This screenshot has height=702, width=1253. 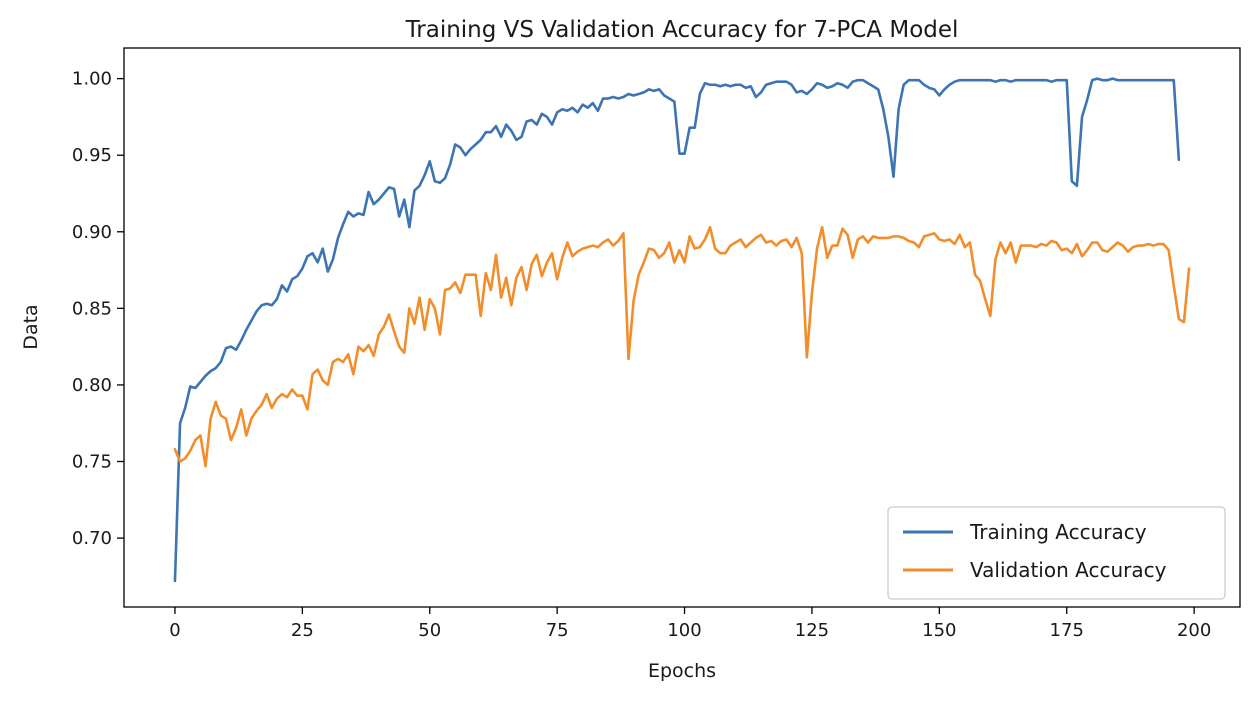 What do you see at coordinates (31, 326) in the screenshot?
I see `y-axis-title: Data` at bounding box center [31, 326].